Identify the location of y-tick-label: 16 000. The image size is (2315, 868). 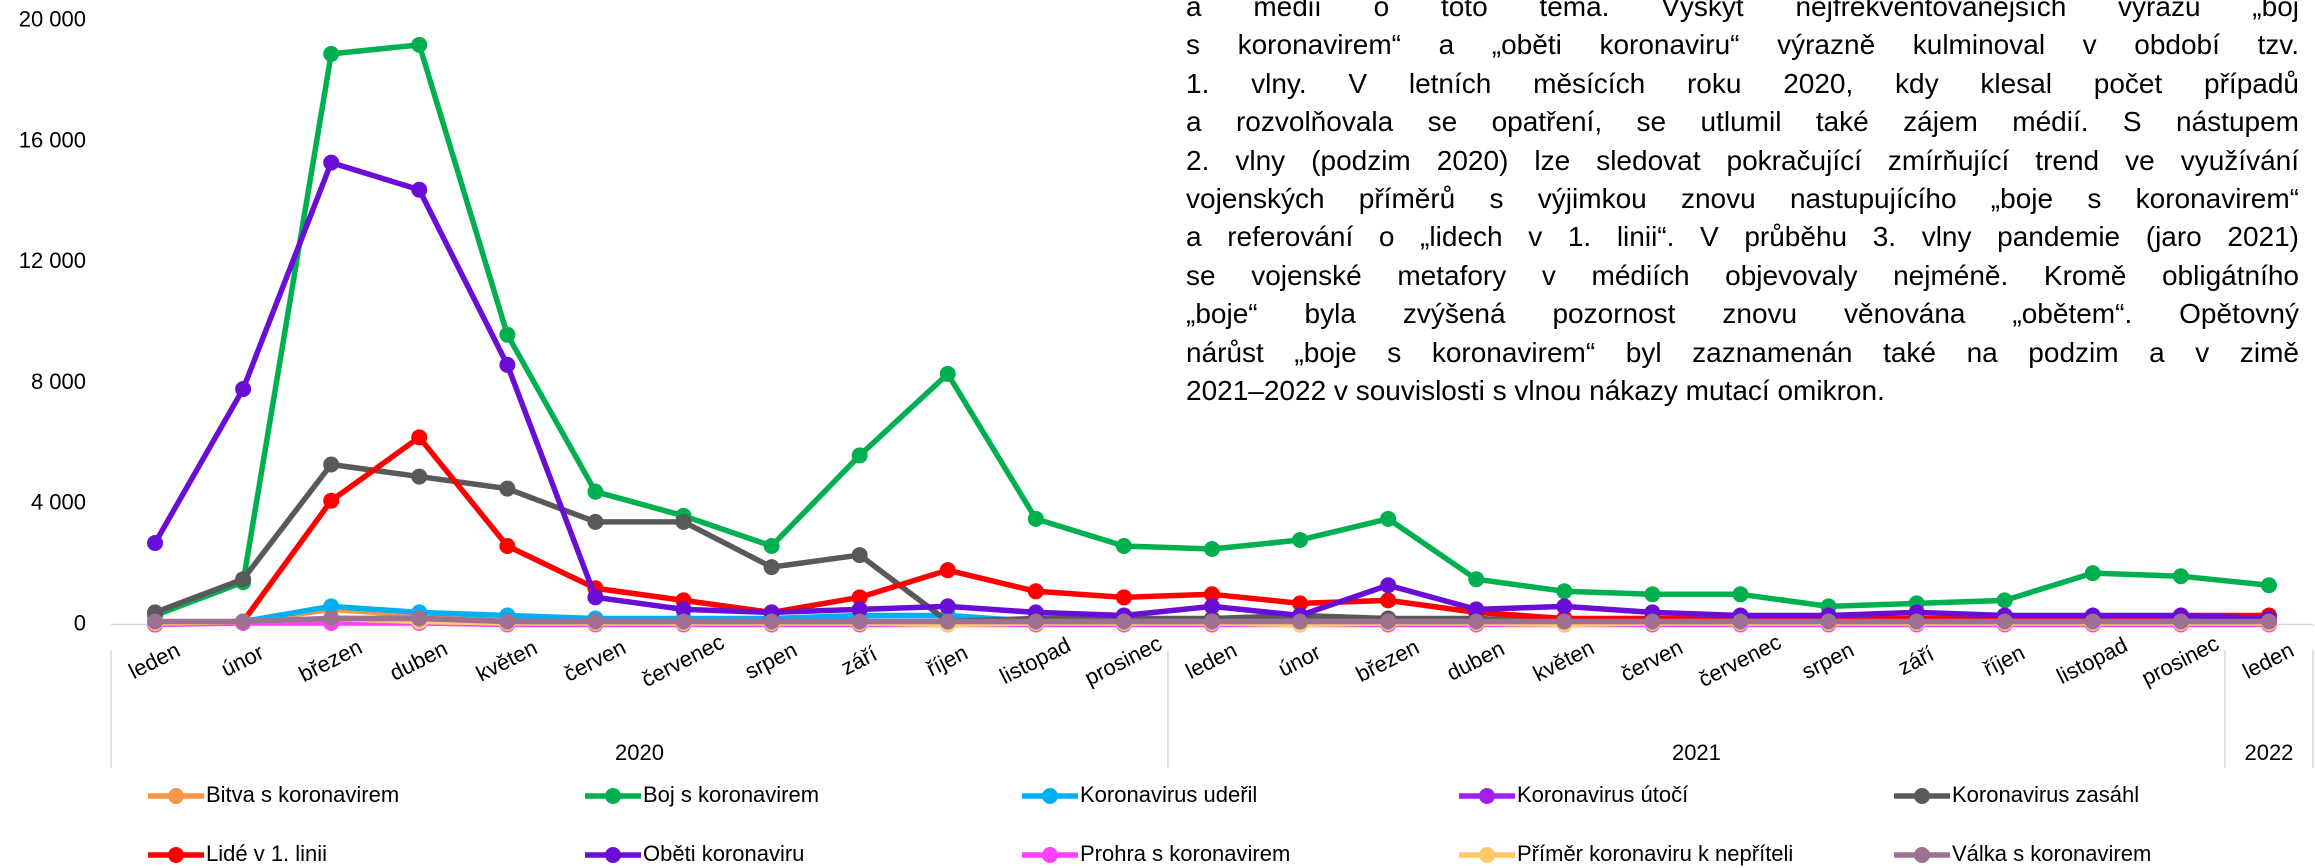
(52, 139).